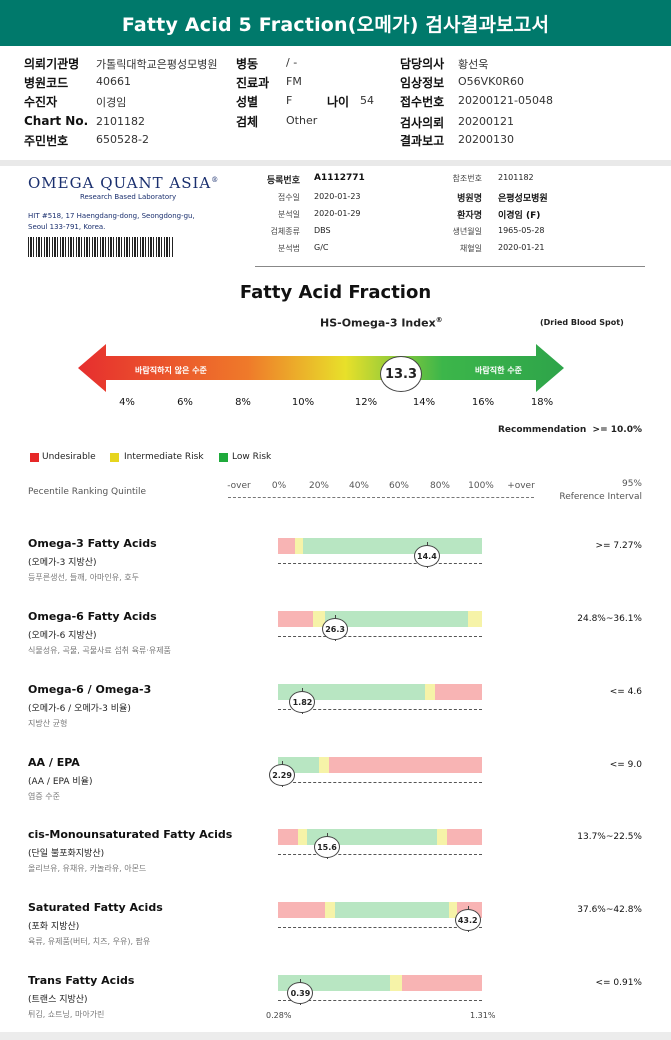 The image size is (671, 1040). What do you see at coordinates (516, 177) in the screenshot?
I see `ref-no-value: 2101182` at bounding box center [516, 177].